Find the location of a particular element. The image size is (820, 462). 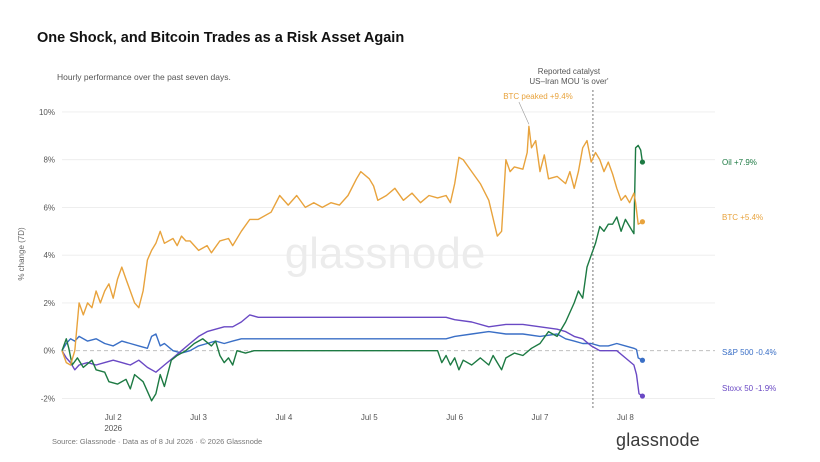

x-tick-sublabel: 2026 is located at coordinates (113, 428).